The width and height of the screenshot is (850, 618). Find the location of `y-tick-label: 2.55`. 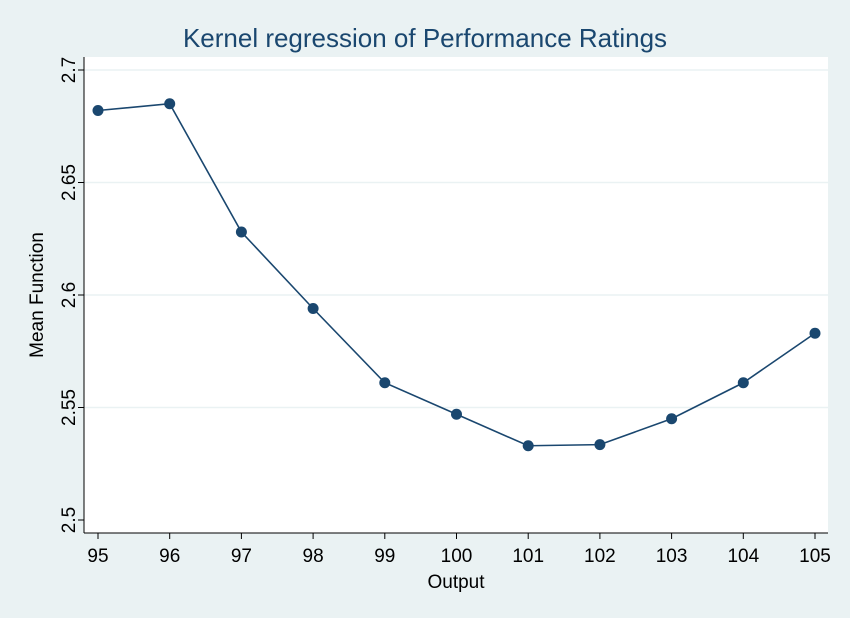

y-tick-label: 2.55 is located at coordinates (69, 407).